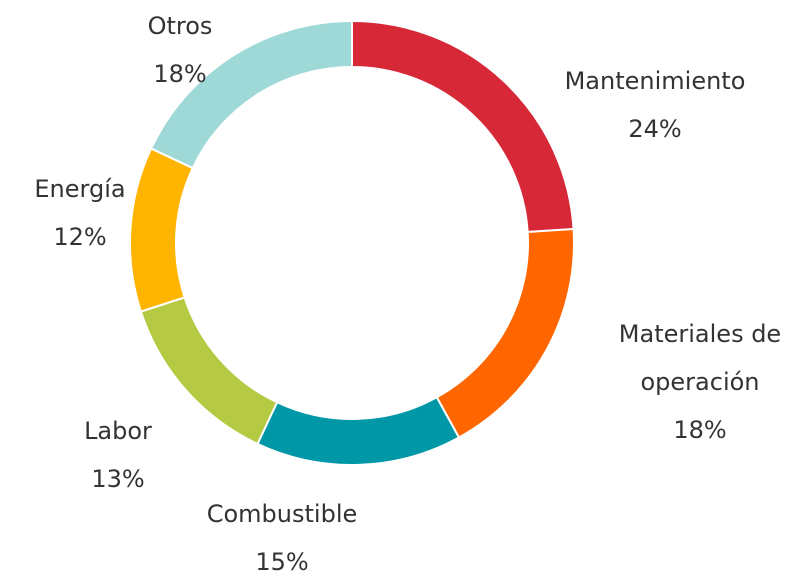 This screenshot has height=586, width=810. What do you see at coordinates (180, 26) in the screenshot?
I see `category-label: Otros` at bounding box center [180, 26].